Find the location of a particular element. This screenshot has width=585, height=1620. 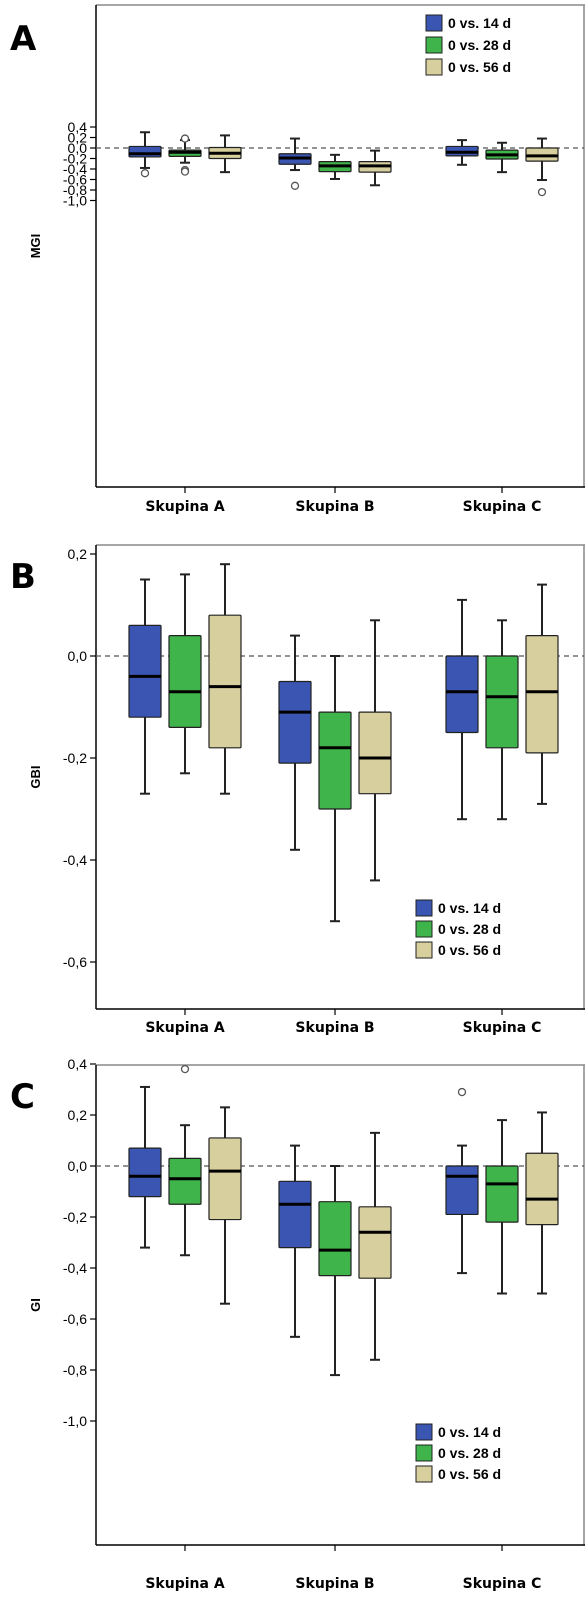

y-axis-label: GI is located at coordinates (35, 1305).